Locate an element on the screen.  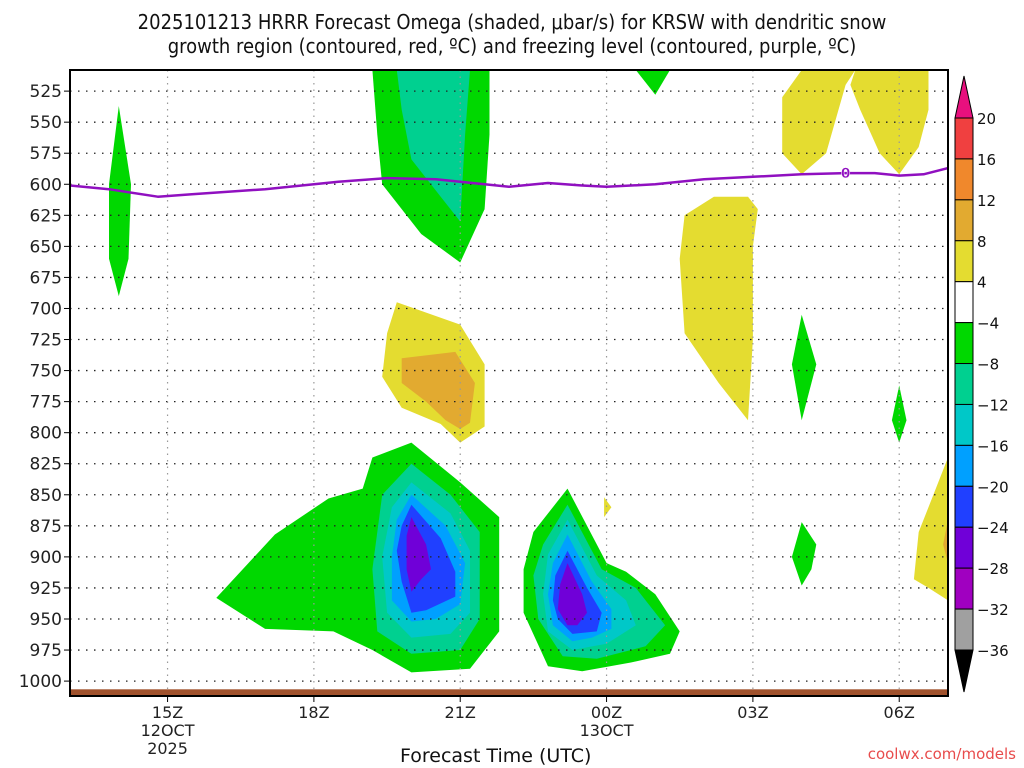
freezing-level-layer: 0 is located at coordinates (509, 182).